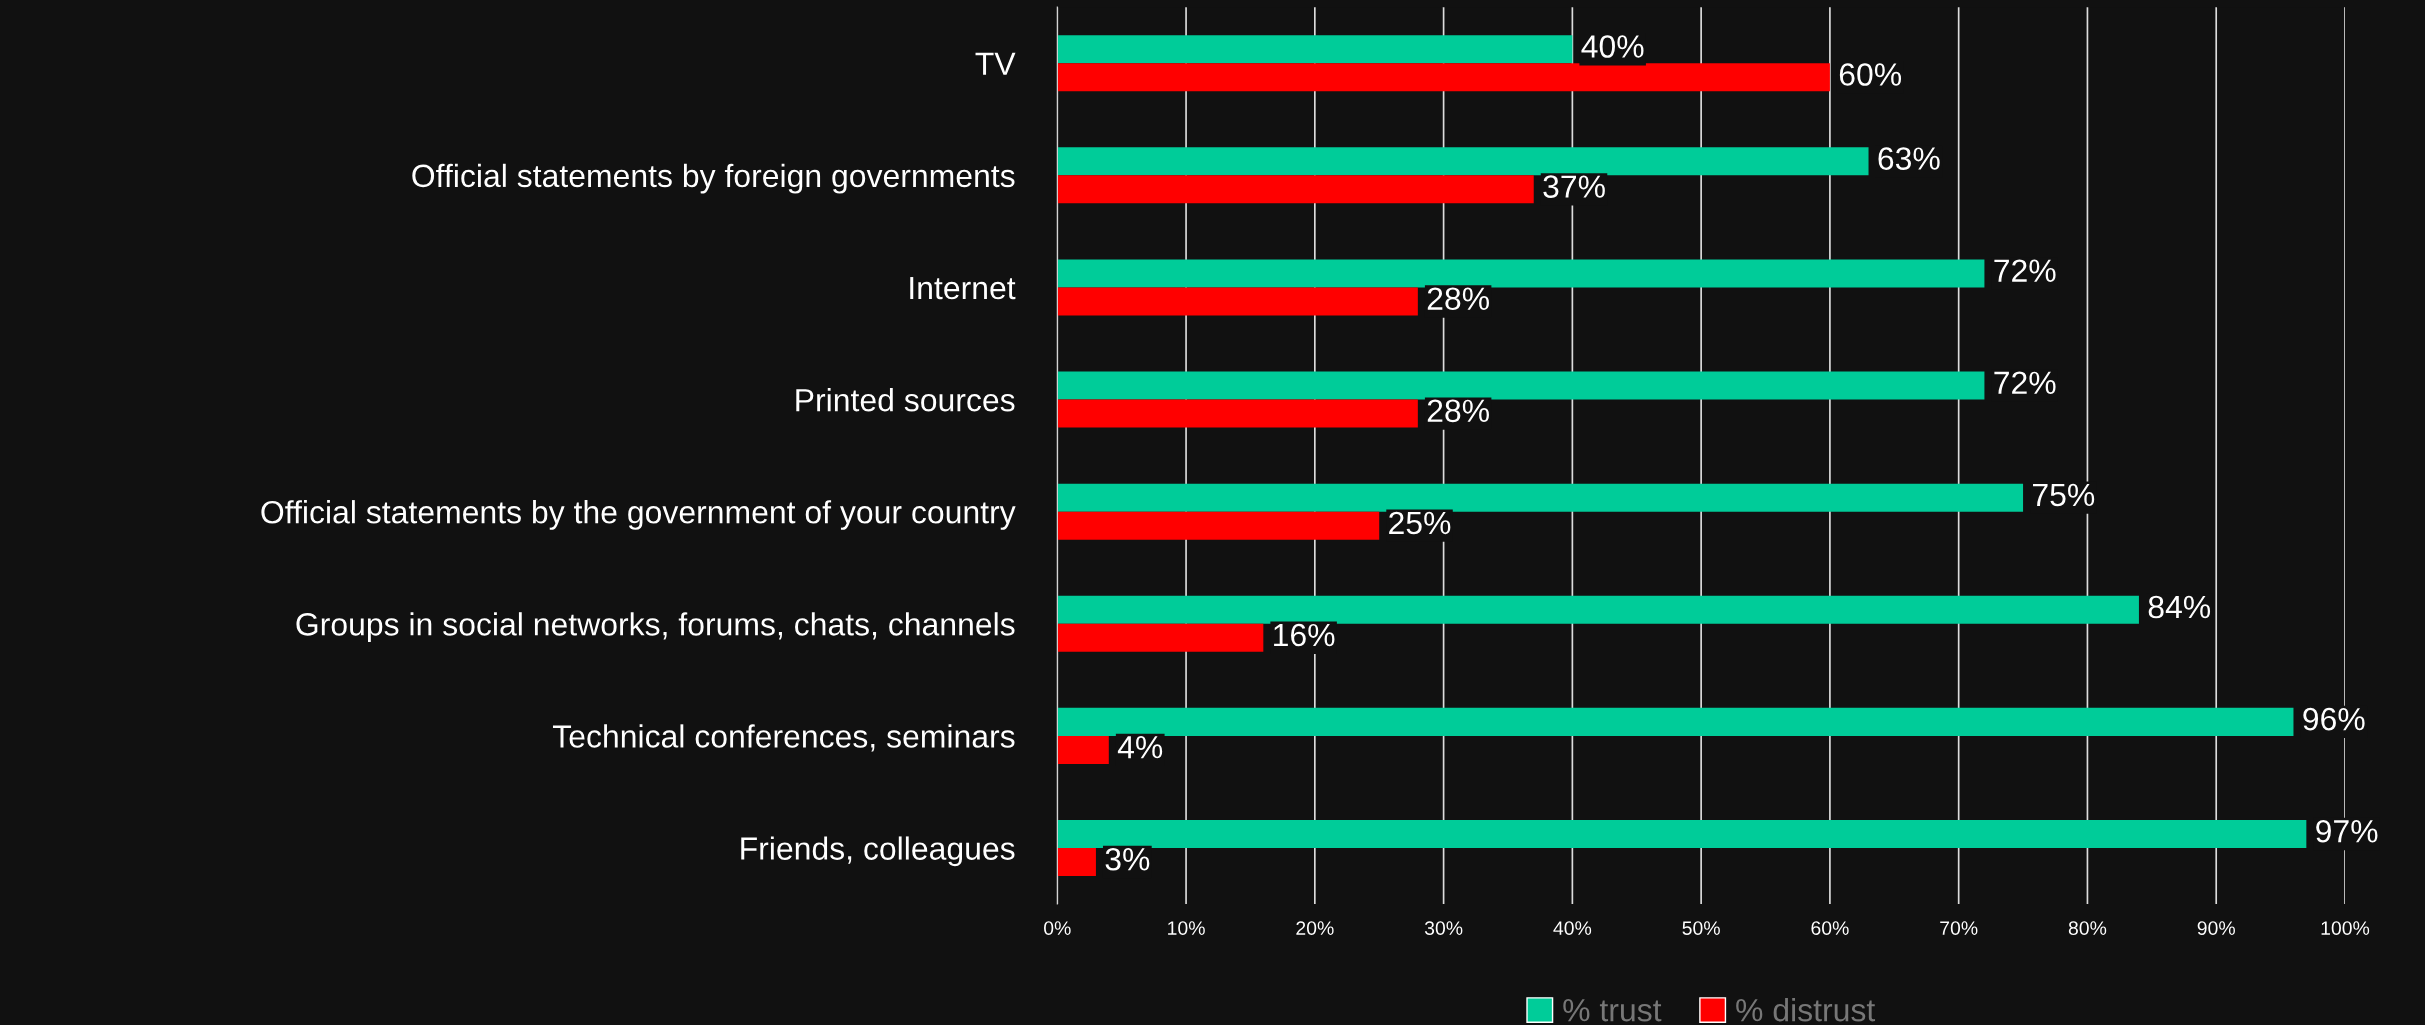 The image size is (2425, 1025). What do you see at coordinates (783, 738) in the screenshot?
I see `y-tick-label: Technical conferences, seminars` at bounding box center [783, 738].